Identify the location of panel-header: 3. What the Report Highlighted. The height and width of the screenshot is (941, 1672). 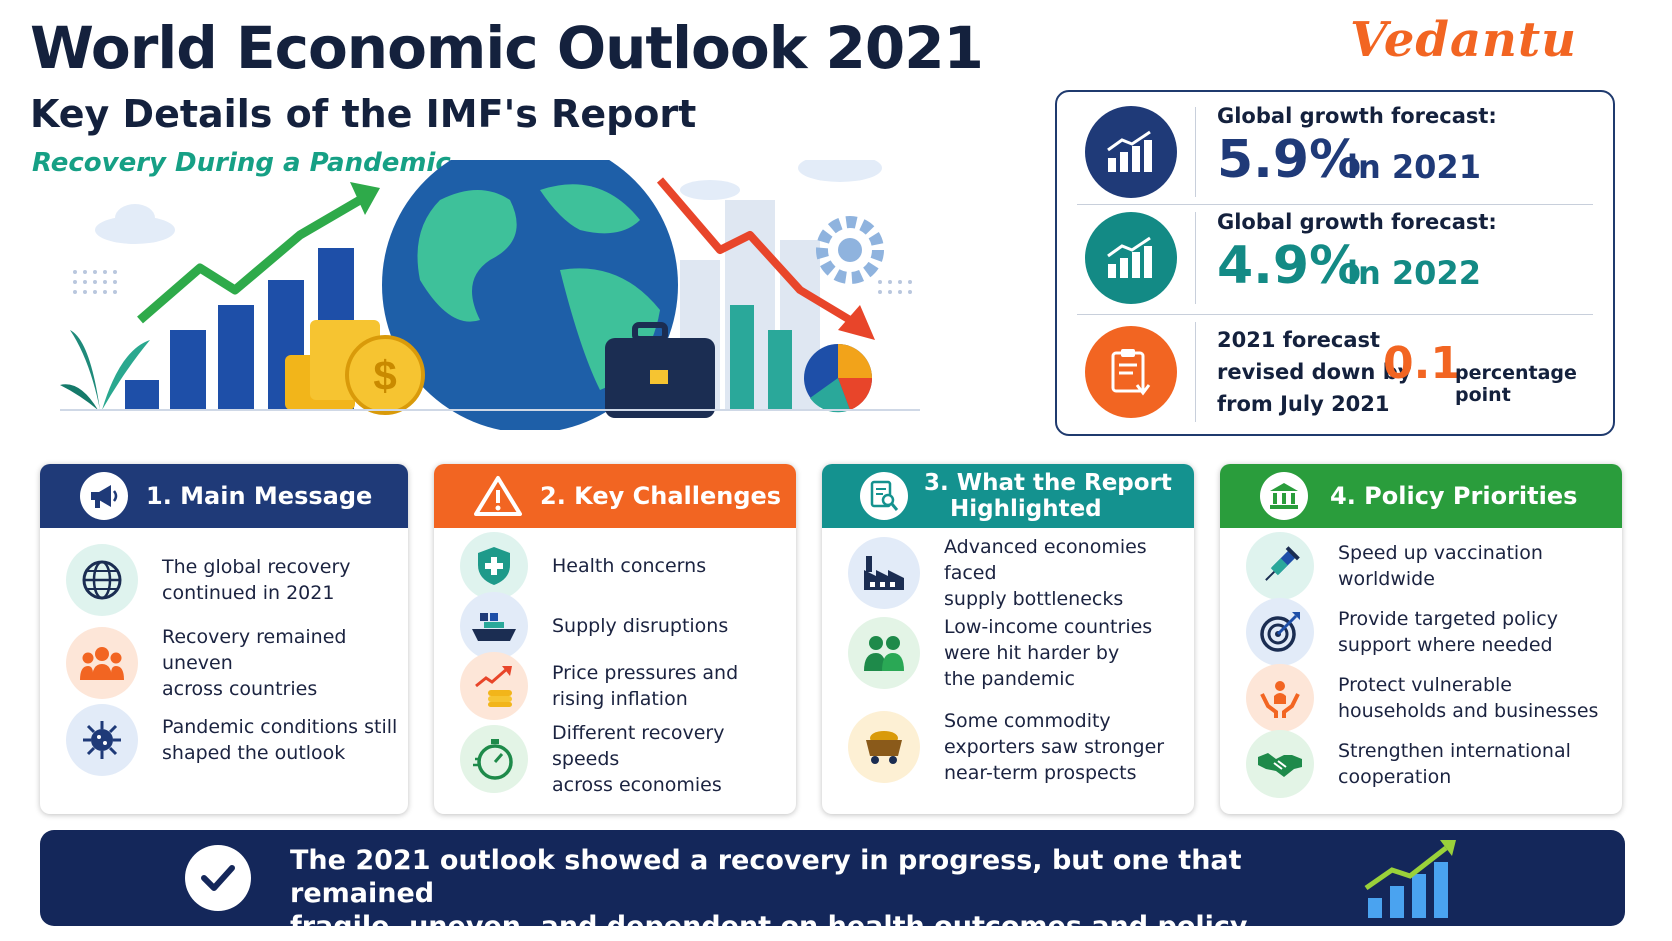
(1008, 496).